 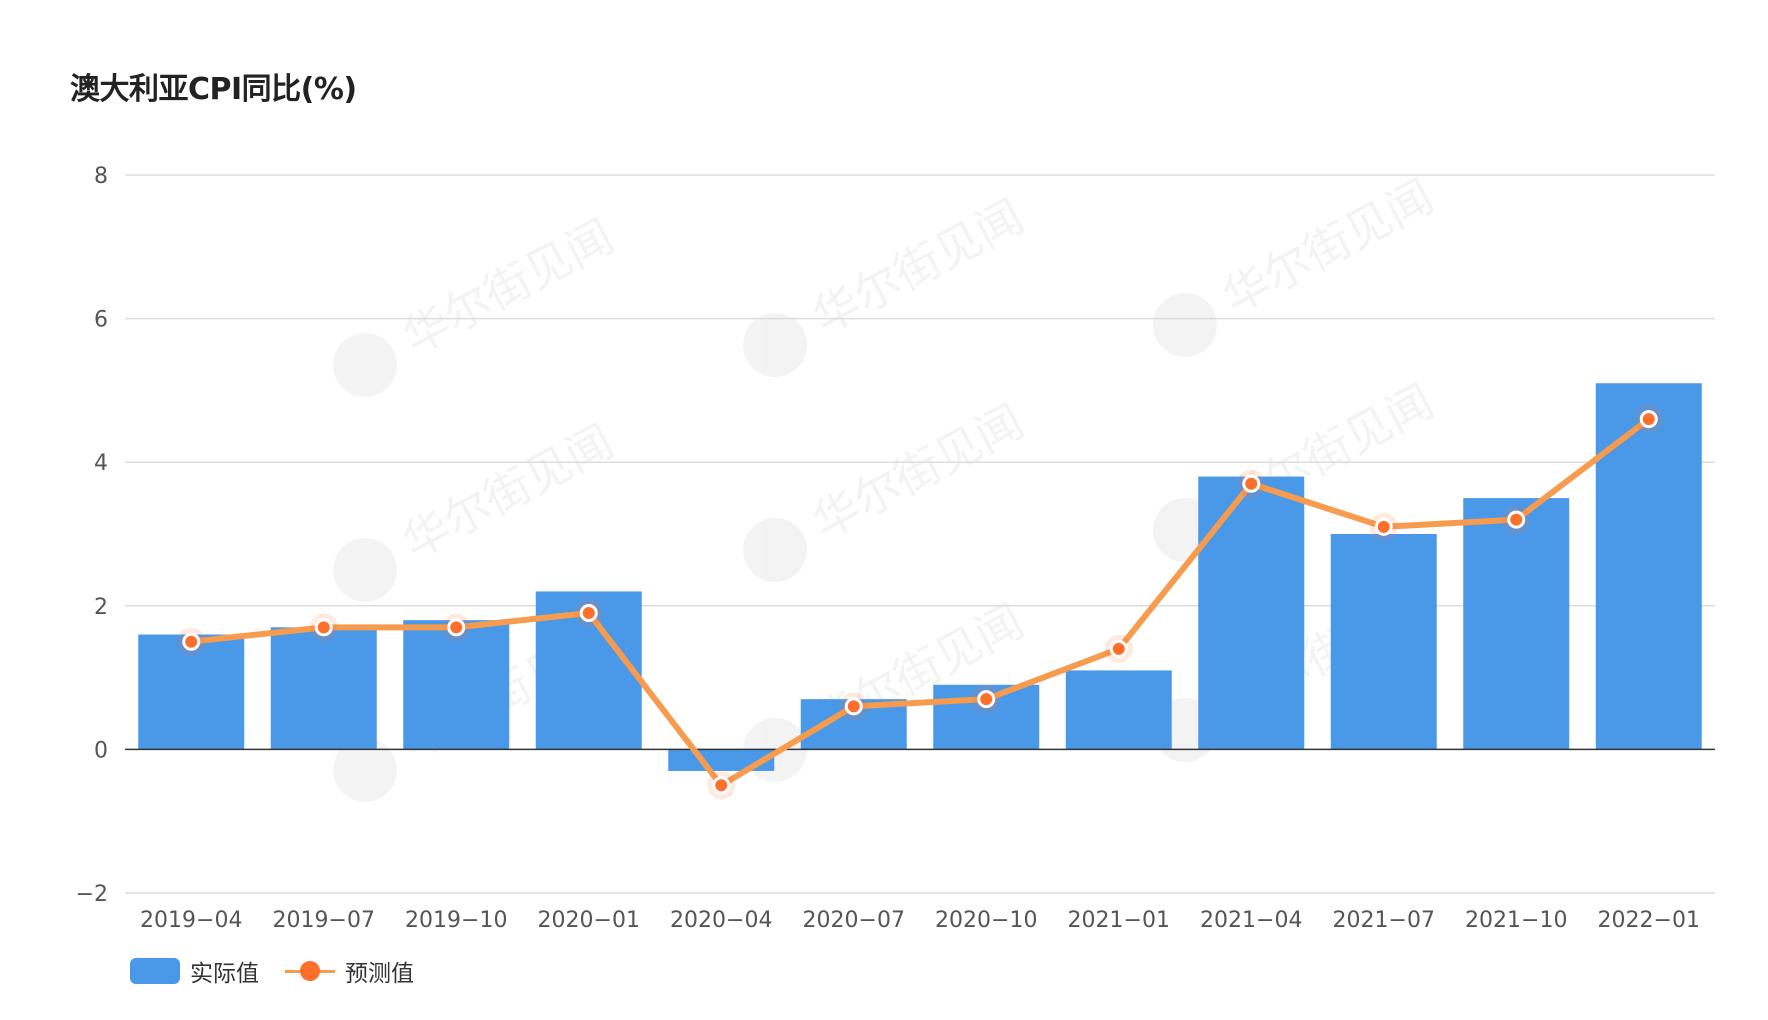 I want to click on y-axis-ticks: −2 0 2 4 6 8, so click(x=92, y=535).